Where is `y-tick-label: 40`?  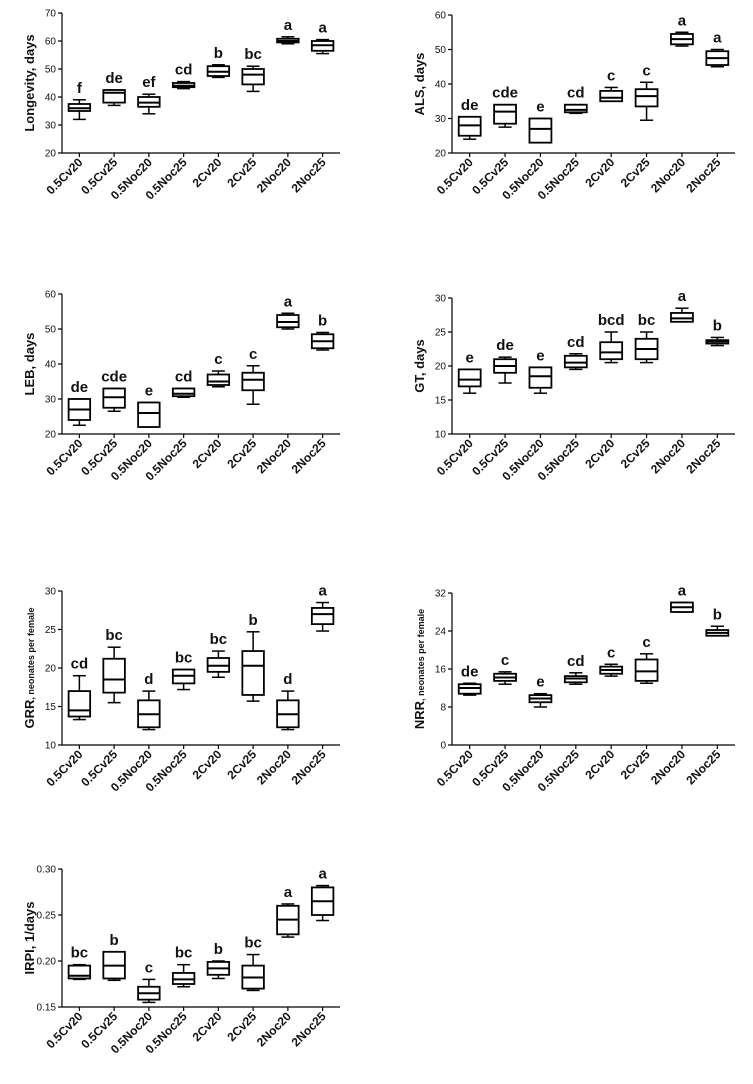
y-tick-label: 40 is located at coordinates (51, 365).